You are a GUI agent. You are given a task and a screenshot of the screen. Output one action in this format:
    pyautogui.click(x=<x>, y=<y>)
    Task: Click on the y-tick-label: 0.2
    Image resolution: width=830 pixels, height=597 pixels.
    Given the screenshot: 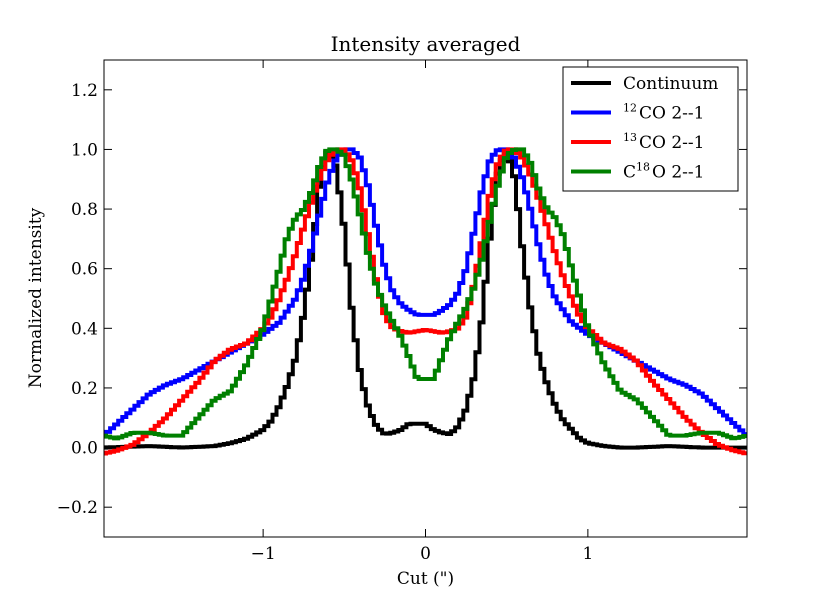 What is the action you would take?
    pyautogui.click(x=84, y=389)
    